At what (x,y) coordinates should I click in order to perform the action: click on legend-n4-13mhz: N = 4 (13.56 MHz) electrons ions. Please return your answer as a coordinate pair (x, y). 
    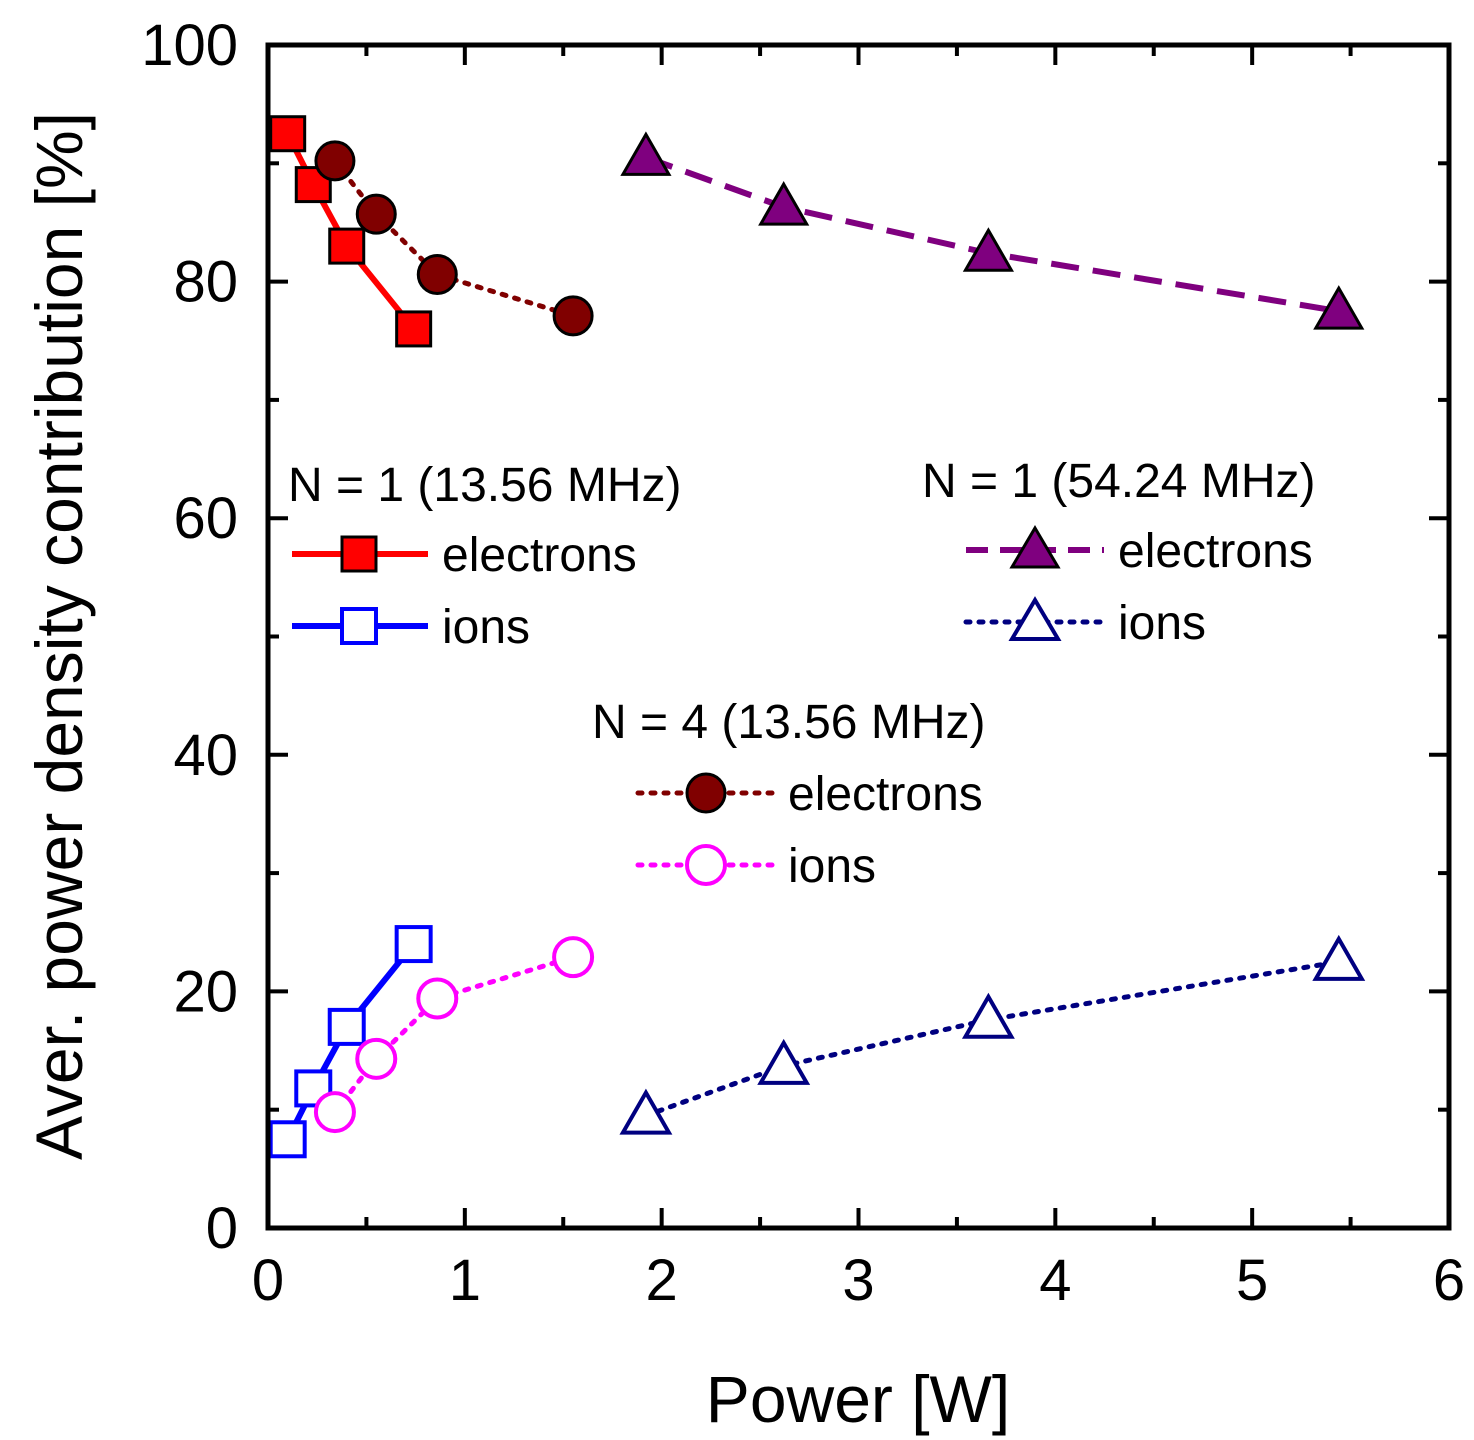
    Looking at the image, I should click on (788, 794).